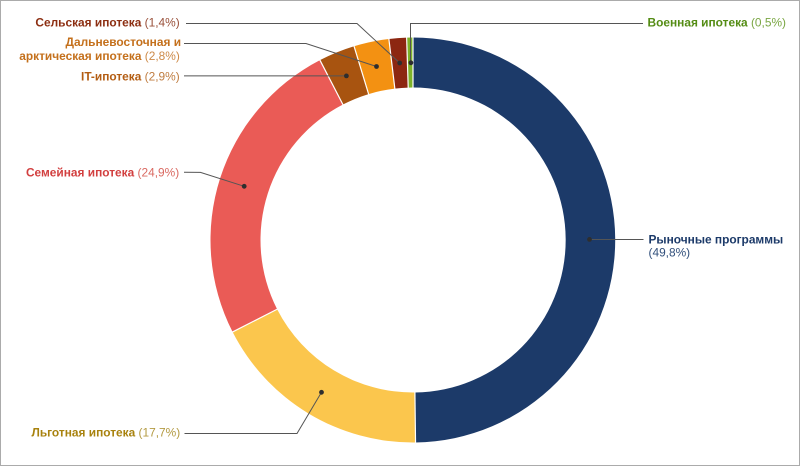  What do you see at coordinates (716, 240) in the screenshot?
I see `svg-text: Рыночные программы` at bounding box center [716, 240].